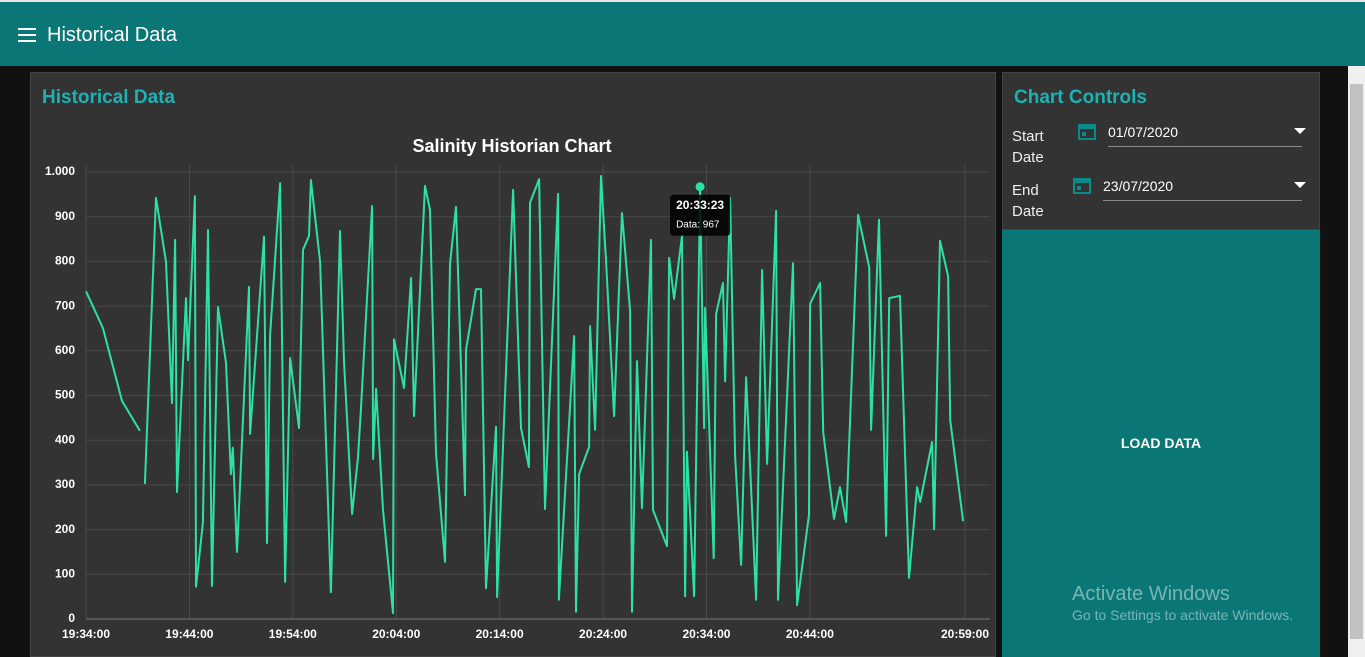  What do you see at coordinates (700, 205) in the screenshot?
I see `tooltip-title: 20:33:23` at bounding box center [700, 205].